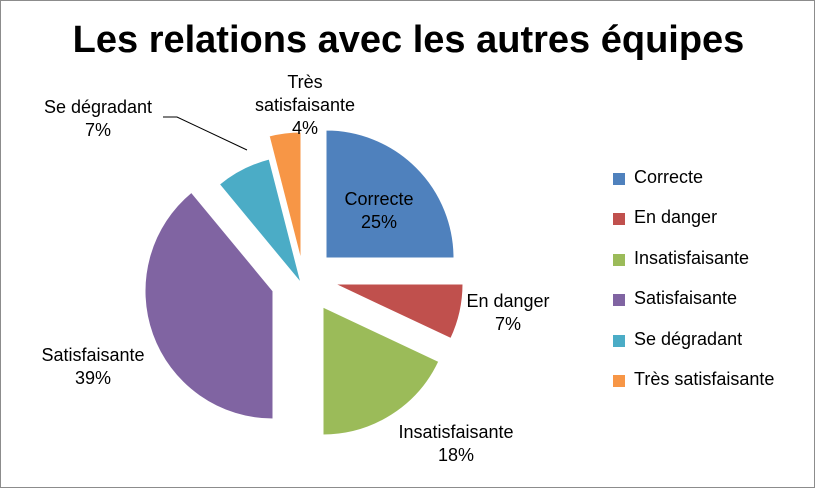  I want to click on legend-item-en-danger: En danger, so click(713, 227).